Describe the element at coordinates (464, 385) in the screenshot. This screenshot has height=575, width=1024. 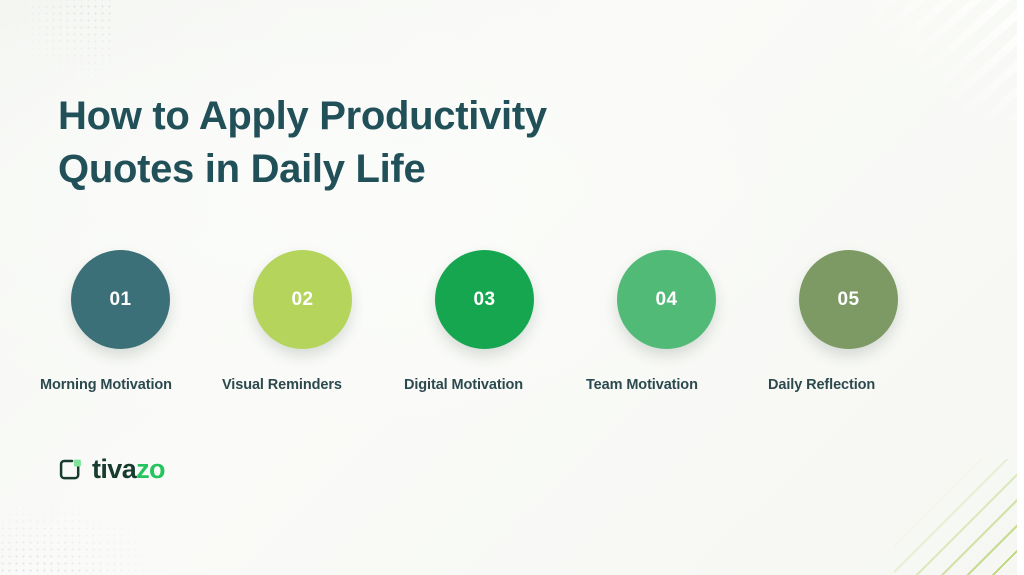
I see `step-label: Digital Motivation` at that location.